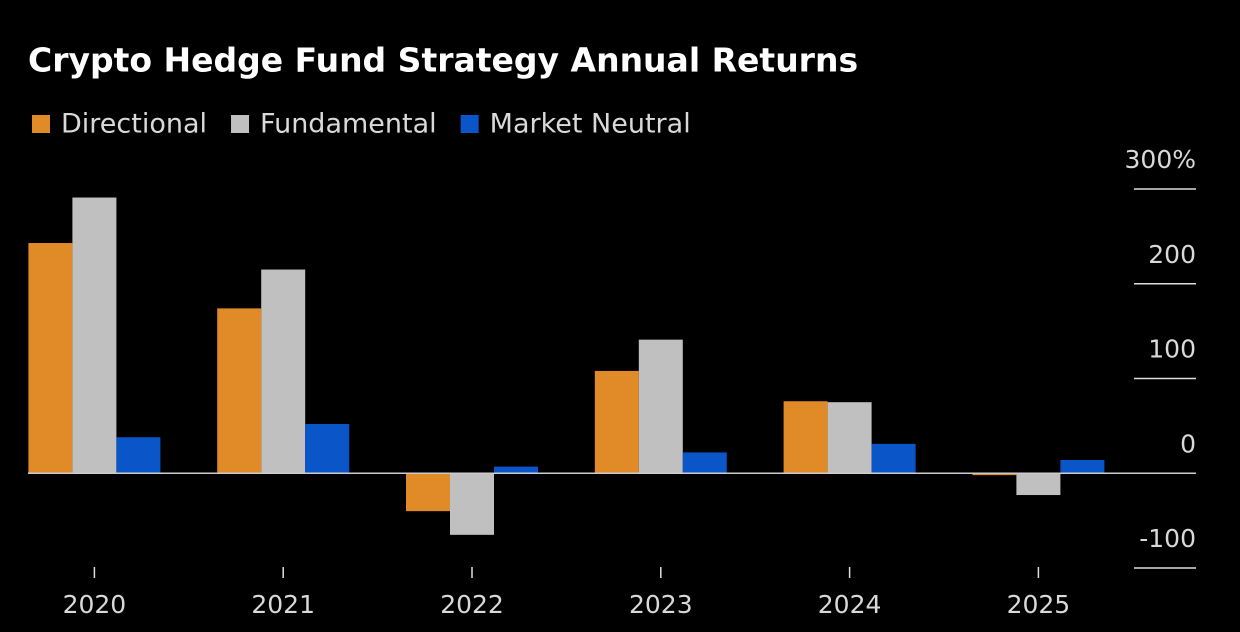 The width and height of the screenshot is (1240, 632). Describe the element at coordinates (1039, 604) in the screenshot. I see `x-tick-label: 2025` at that location.